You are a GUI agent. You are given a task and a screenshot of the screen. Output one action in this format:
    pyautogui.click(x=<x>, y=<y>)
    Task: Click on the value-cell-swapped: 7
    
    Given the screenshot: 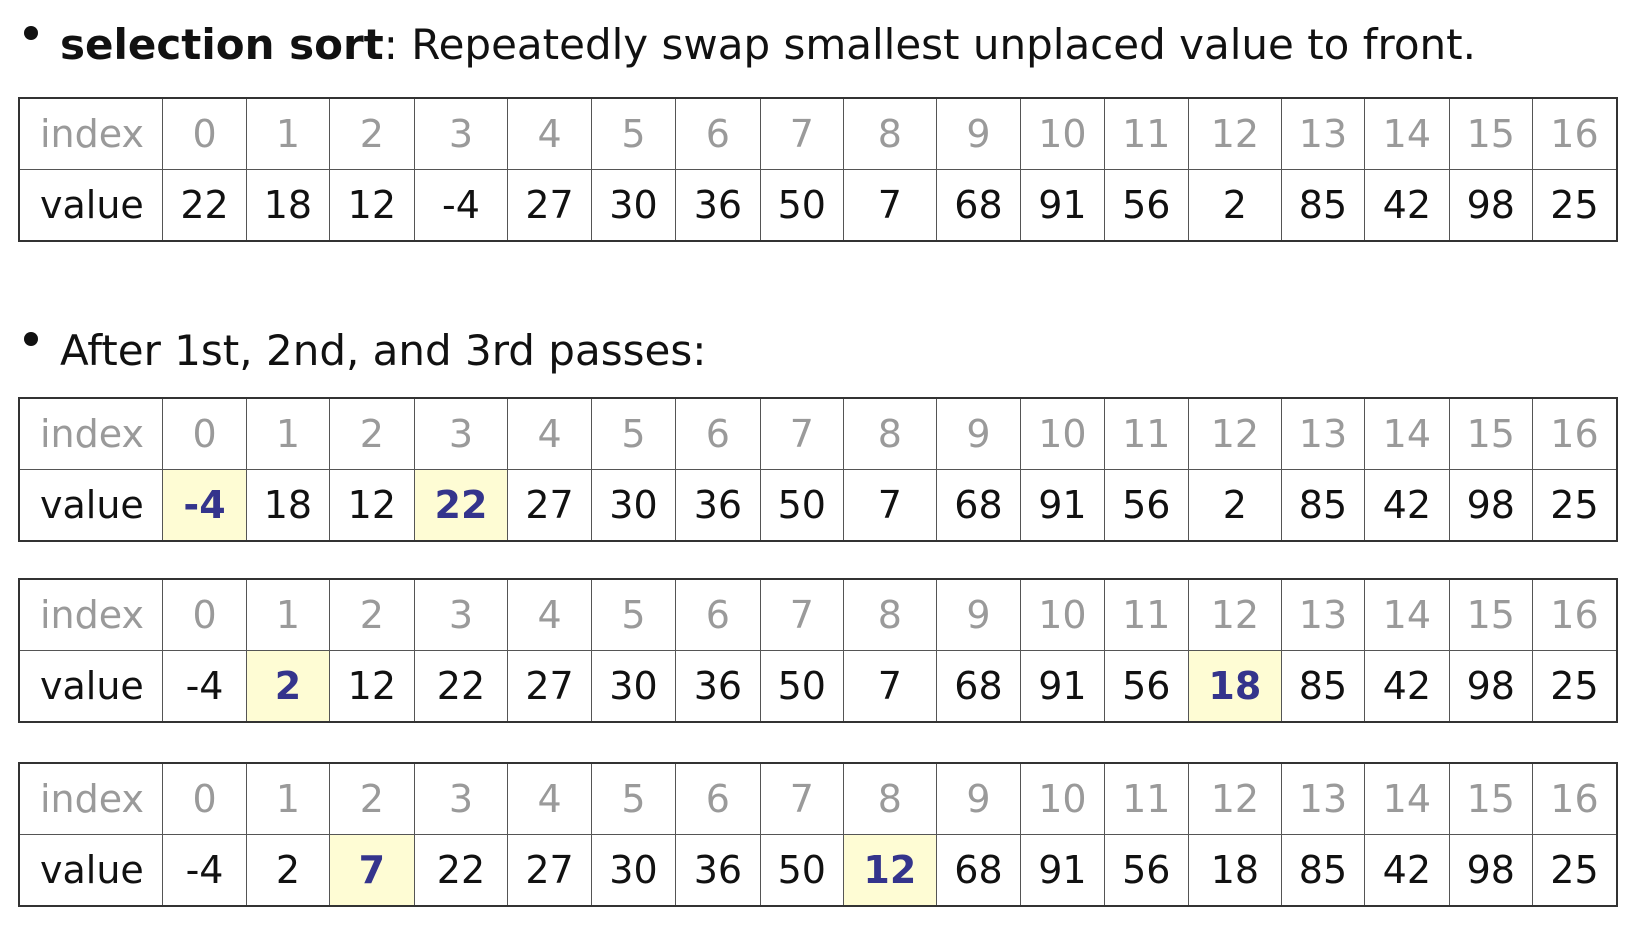 What is the action you would take?
    pyautogui.click(x=372, y=870)
    